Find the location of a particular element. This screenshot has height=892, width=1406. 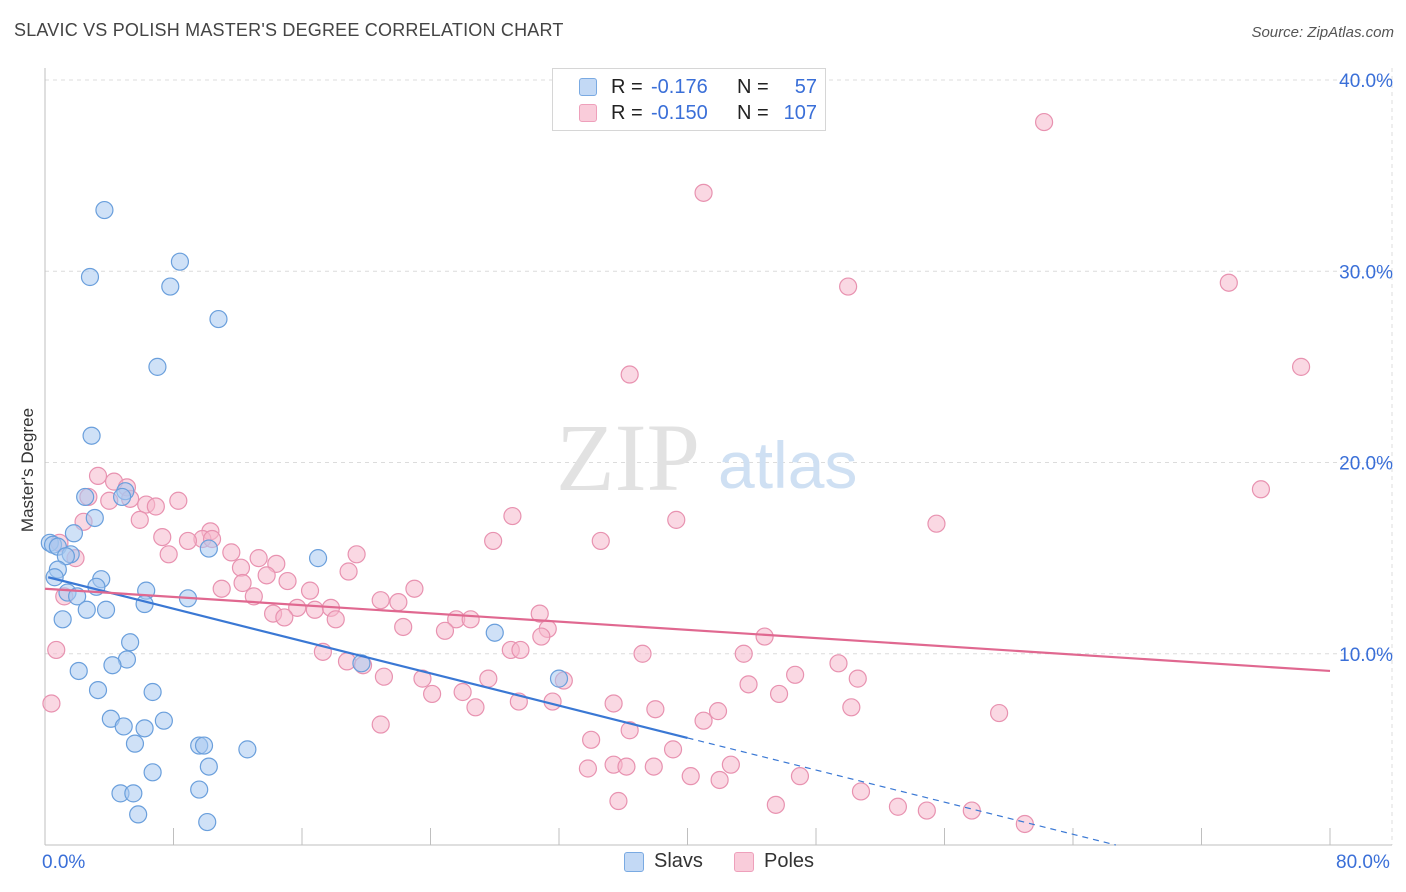

legend-r-label: R = is located at coordinates (627, 86).